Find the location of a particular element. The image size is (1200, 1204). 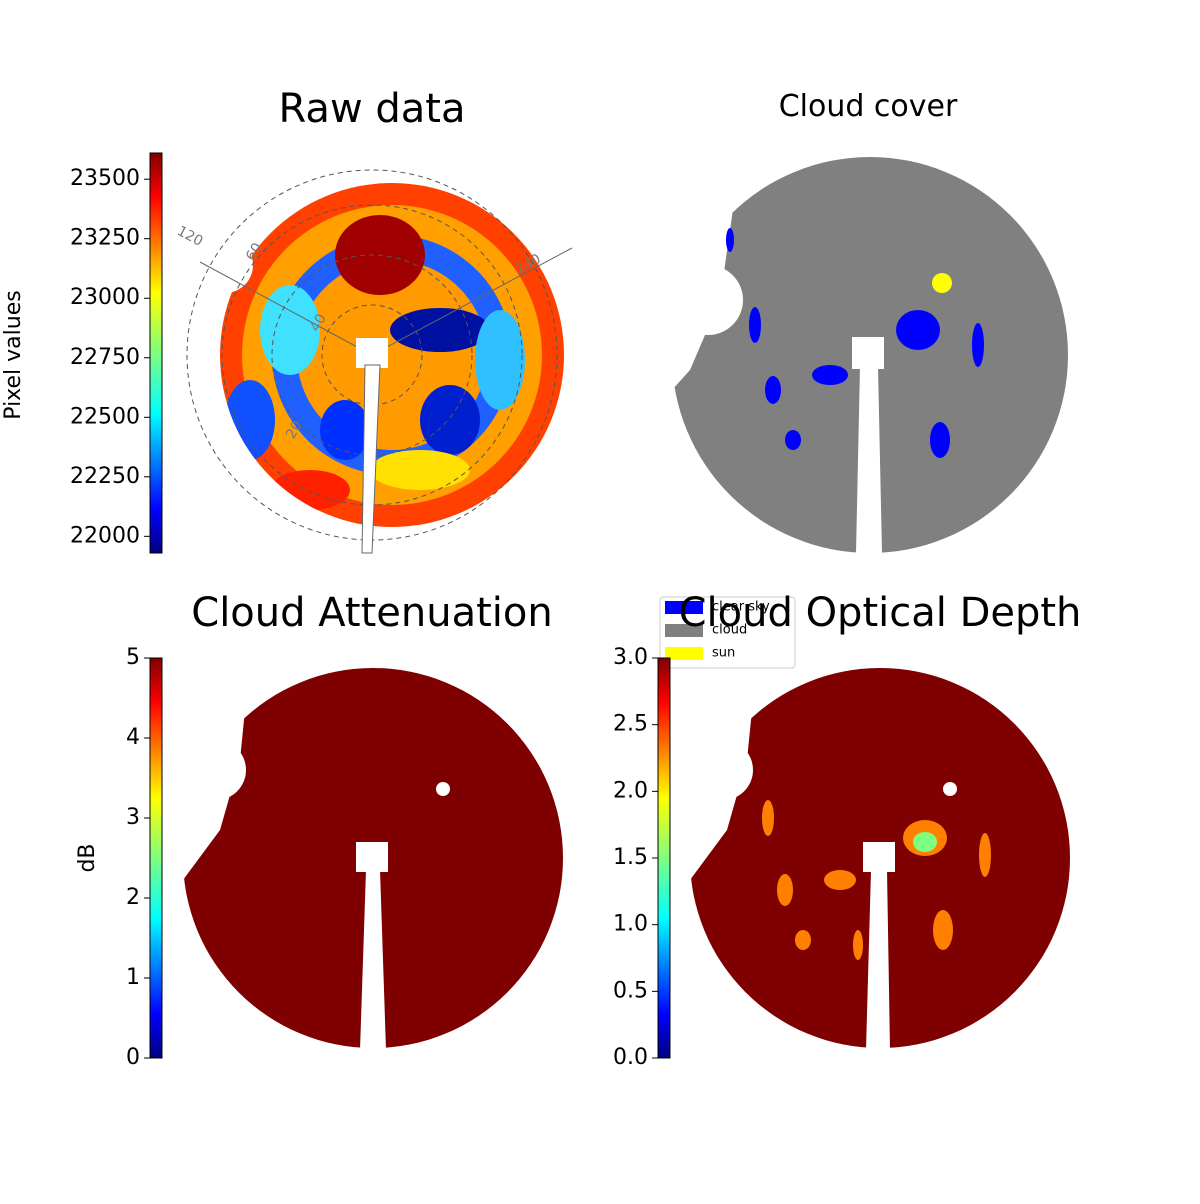

colorbar-tick-label: 22000 is located at coordinates (105, 535).